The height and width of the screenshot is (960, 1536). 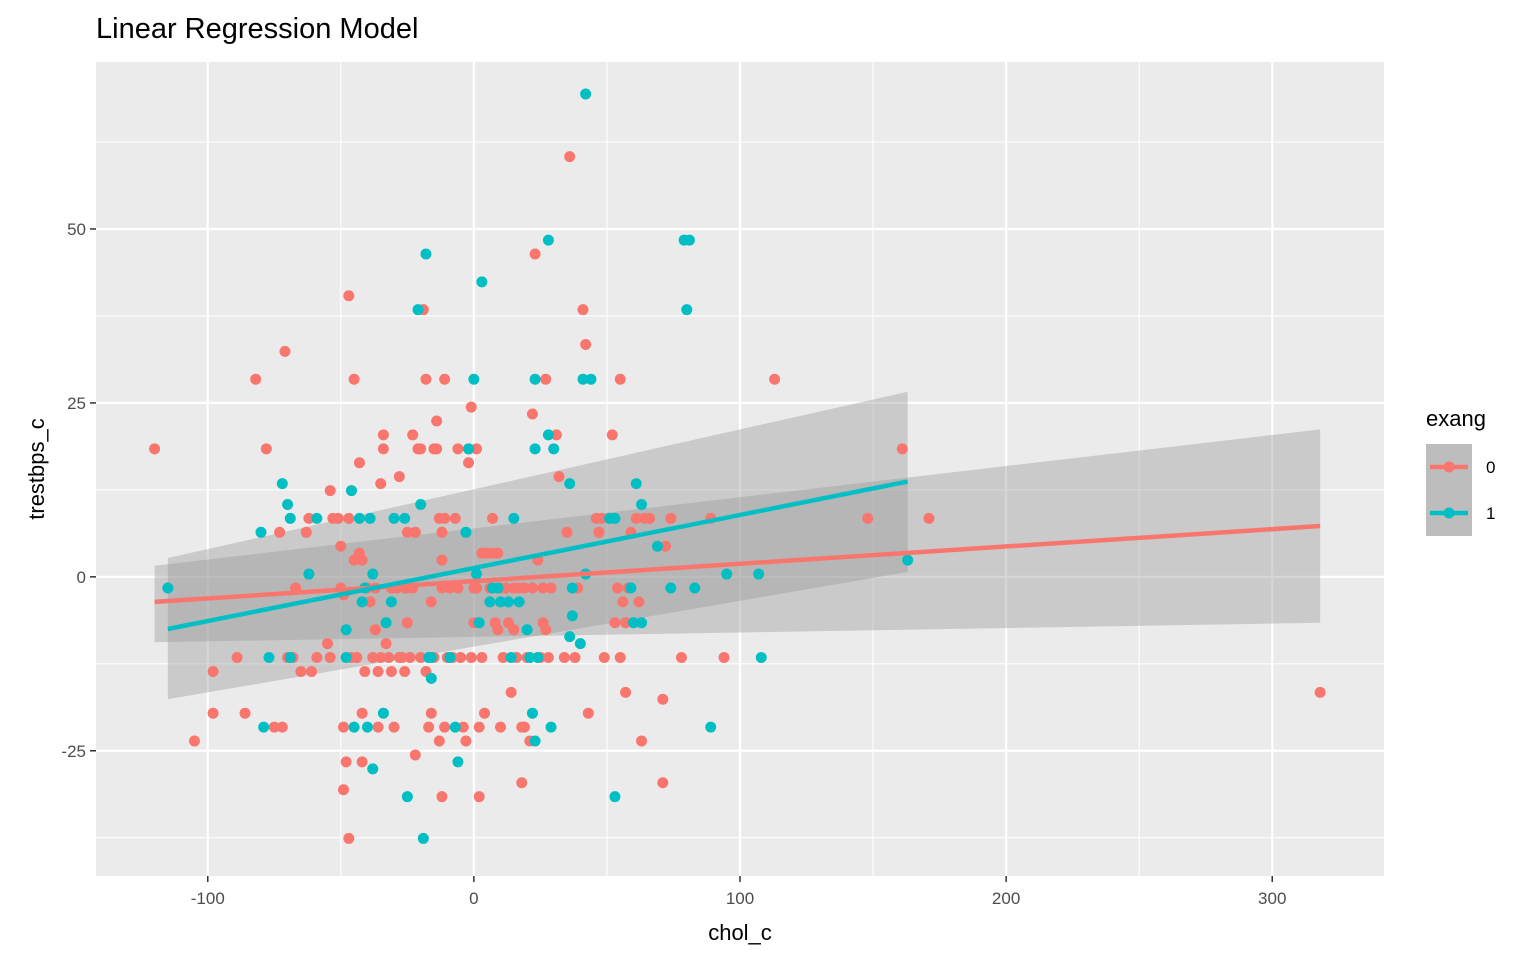 I want to click on x-axis-title: chol_c, so click(x=740, y=932).